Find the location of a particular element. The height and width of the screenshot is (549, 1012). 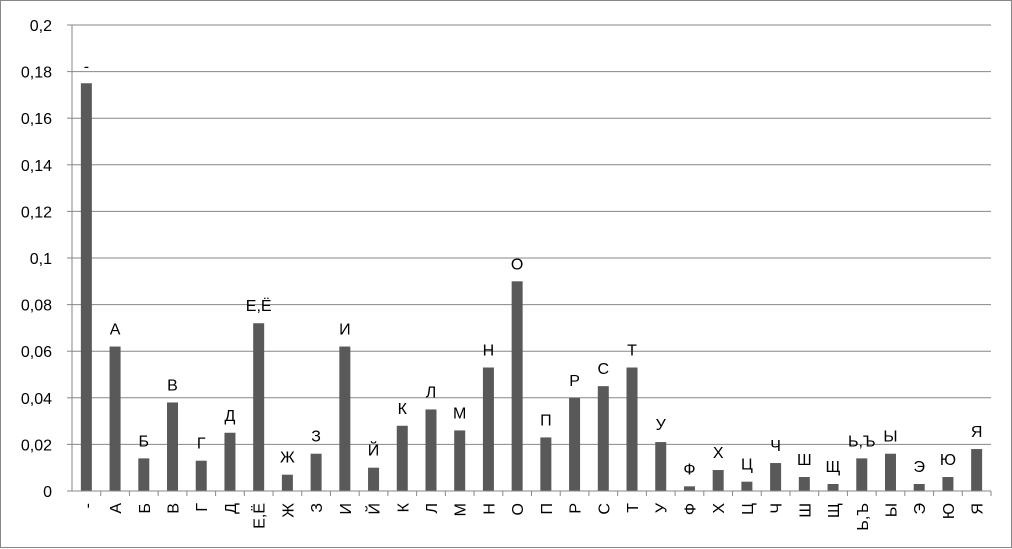

data-label: Ж is located at coordinates (287, 458).